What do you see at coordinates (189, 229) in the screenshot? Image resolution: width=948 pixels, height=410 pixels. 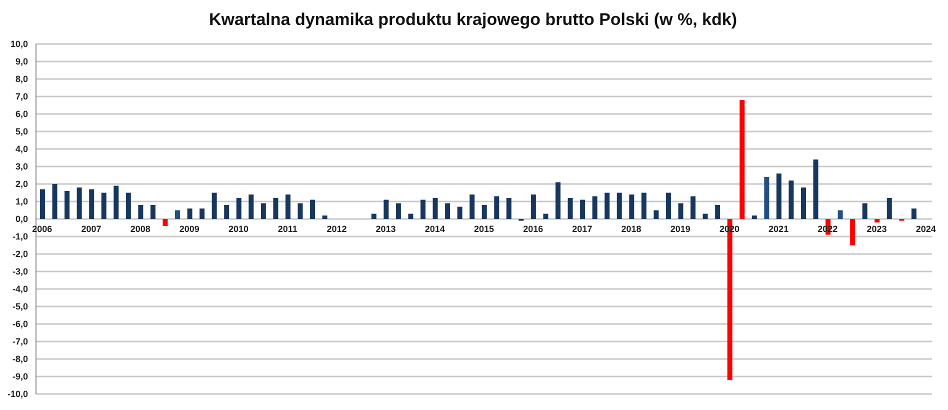 I see `x-tick-label: 2009` at bounding box center [189, 229].